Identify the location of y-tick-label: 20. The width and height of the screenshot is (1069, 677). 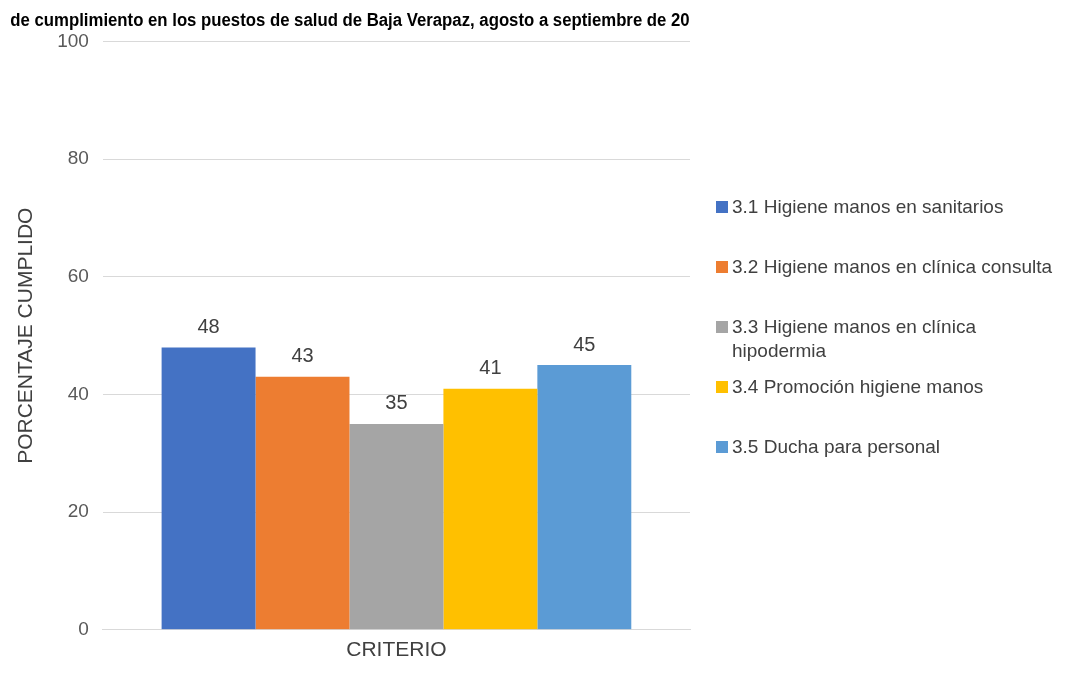
(78, 511).